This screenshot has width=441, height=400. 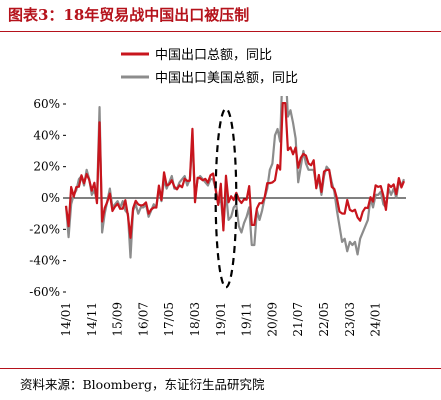 I want to click on legend-label-total: 中国出口总额，同比, so click(x=213, y=55).